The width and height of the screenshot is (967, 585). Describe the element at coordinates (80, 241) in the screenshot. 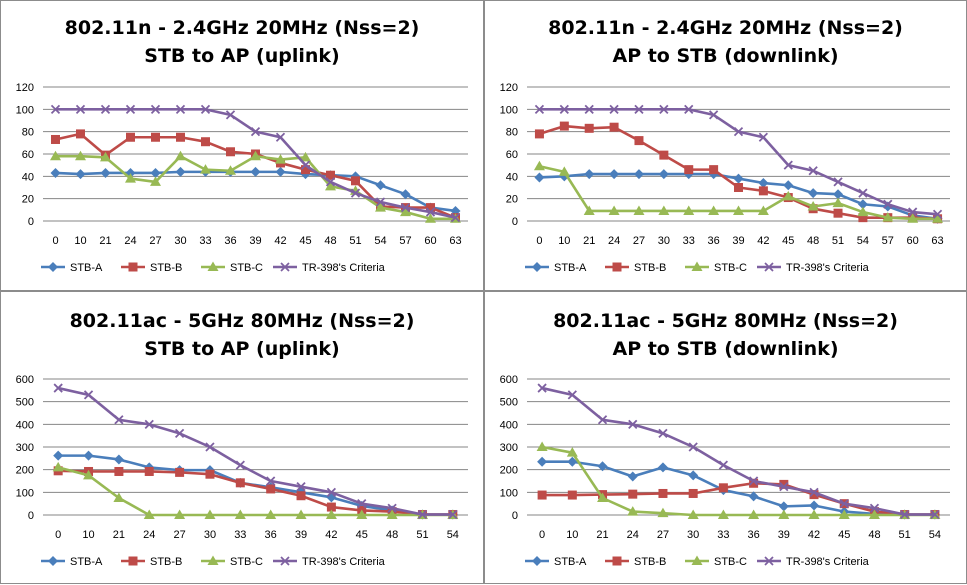

I see `x-tick-label: 10` at that location.